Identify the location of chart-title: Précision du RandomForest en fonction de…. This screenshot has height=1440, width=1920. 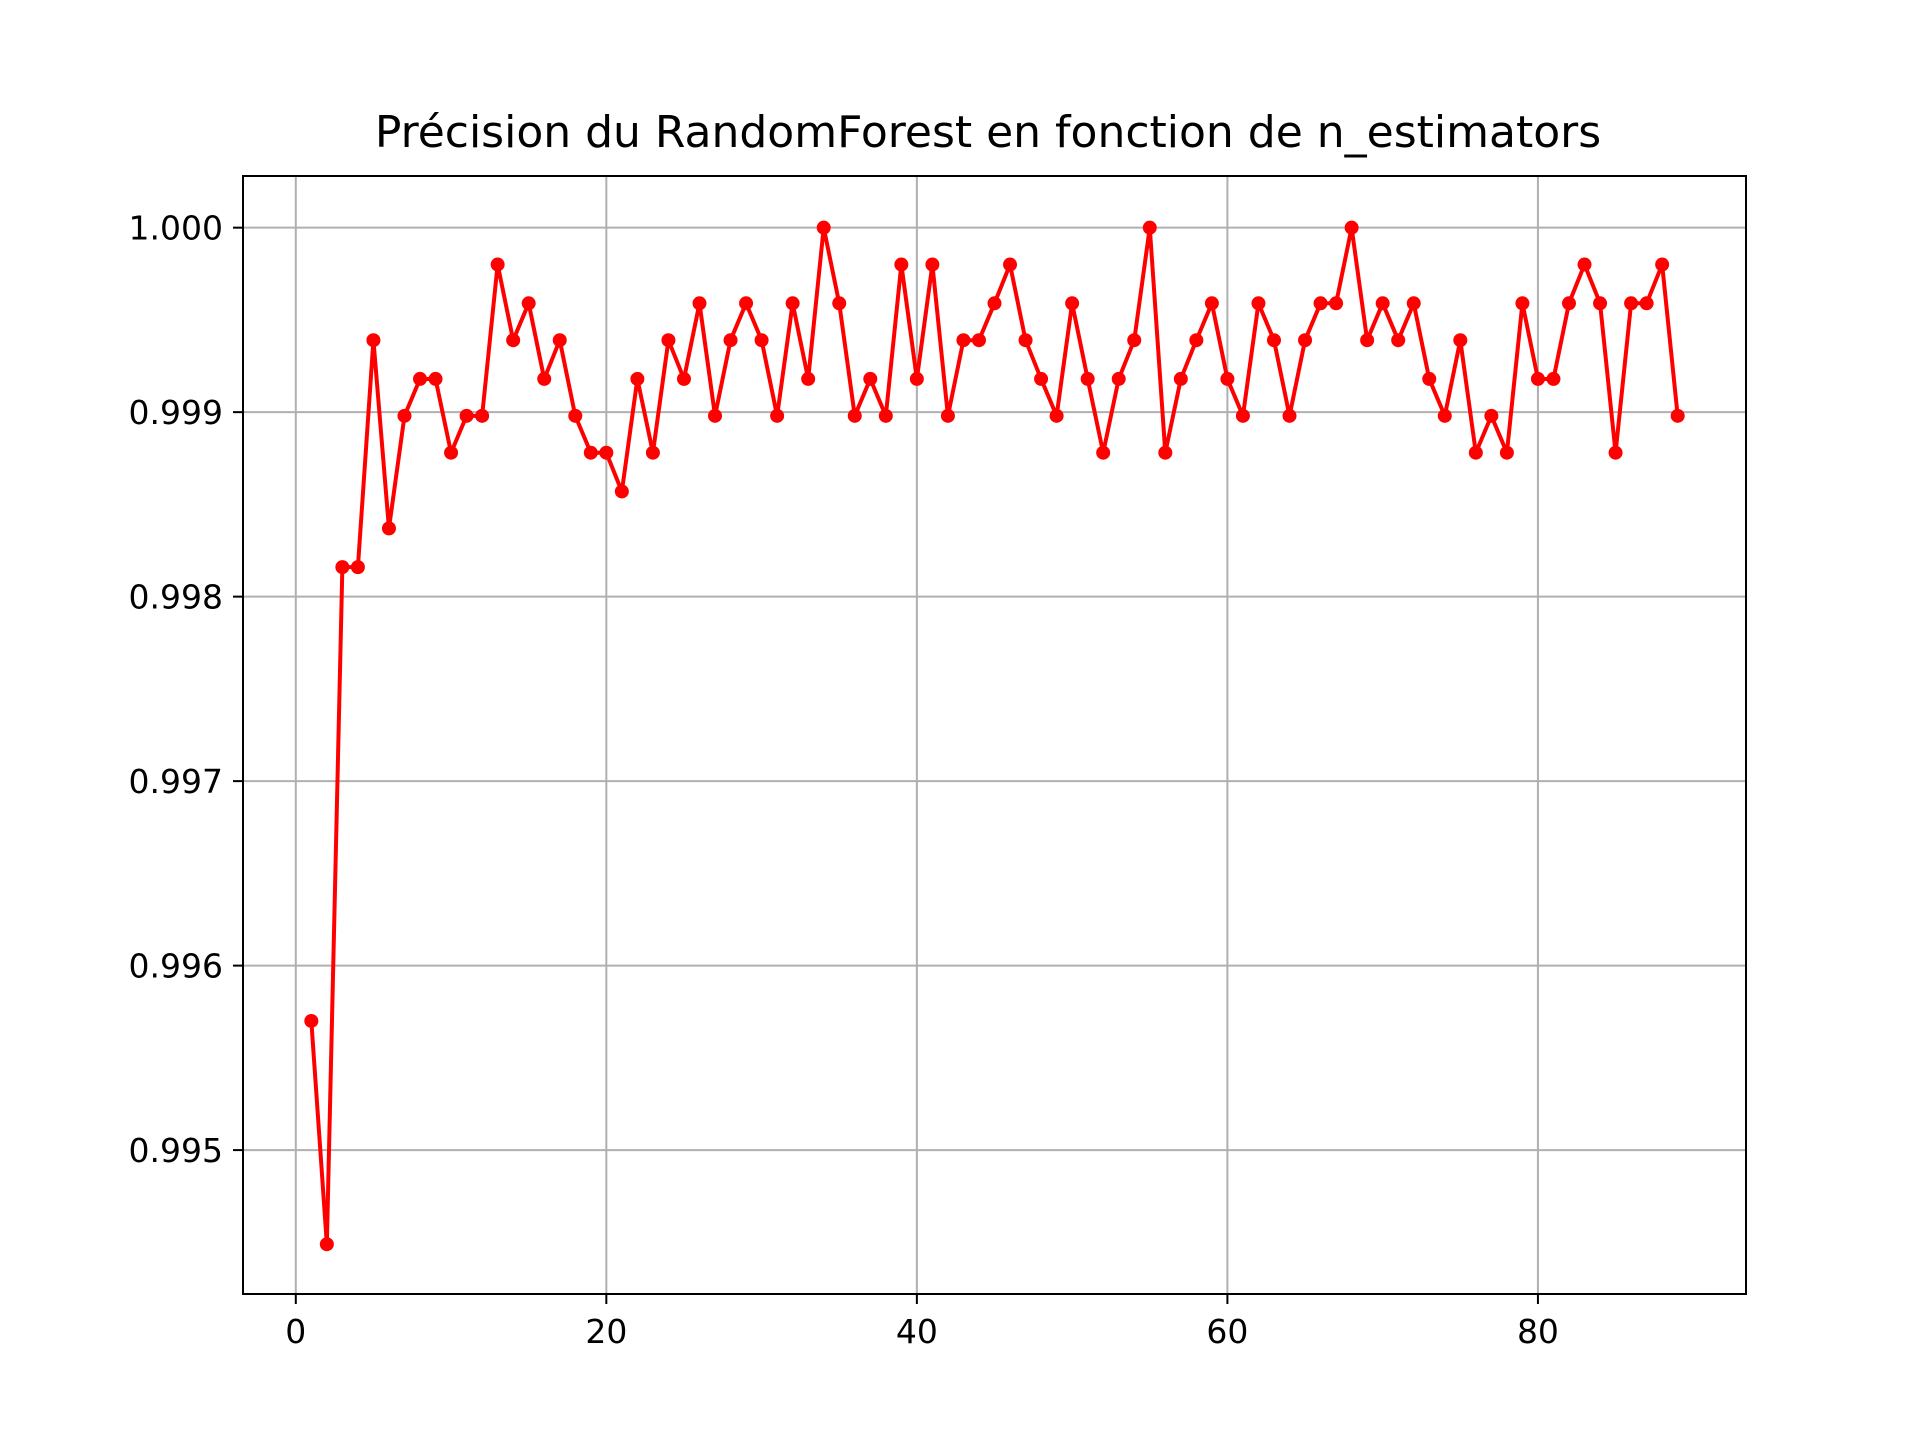
(988, 132).